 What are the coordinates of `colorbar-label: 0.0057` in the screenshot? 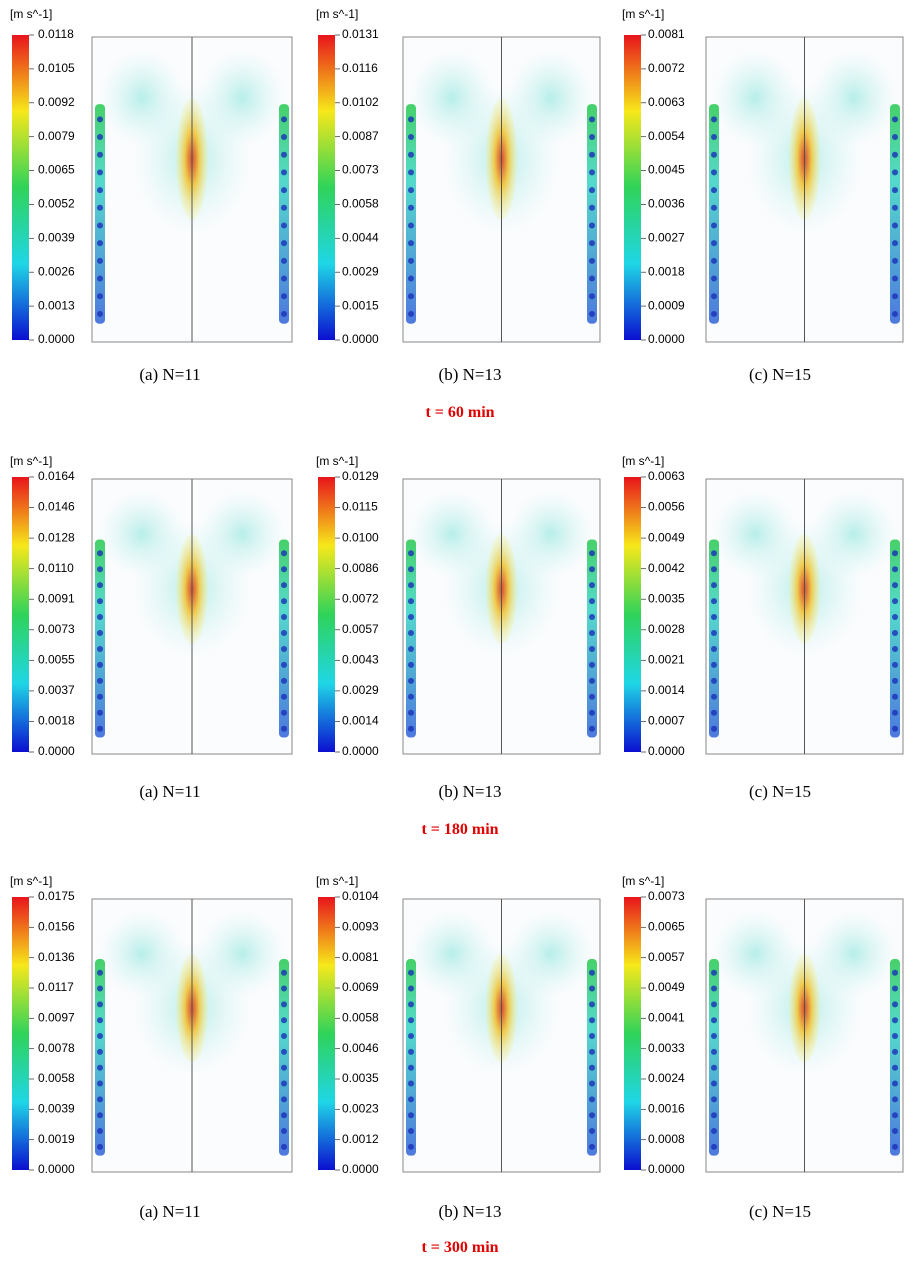 It's located at (360, 629).